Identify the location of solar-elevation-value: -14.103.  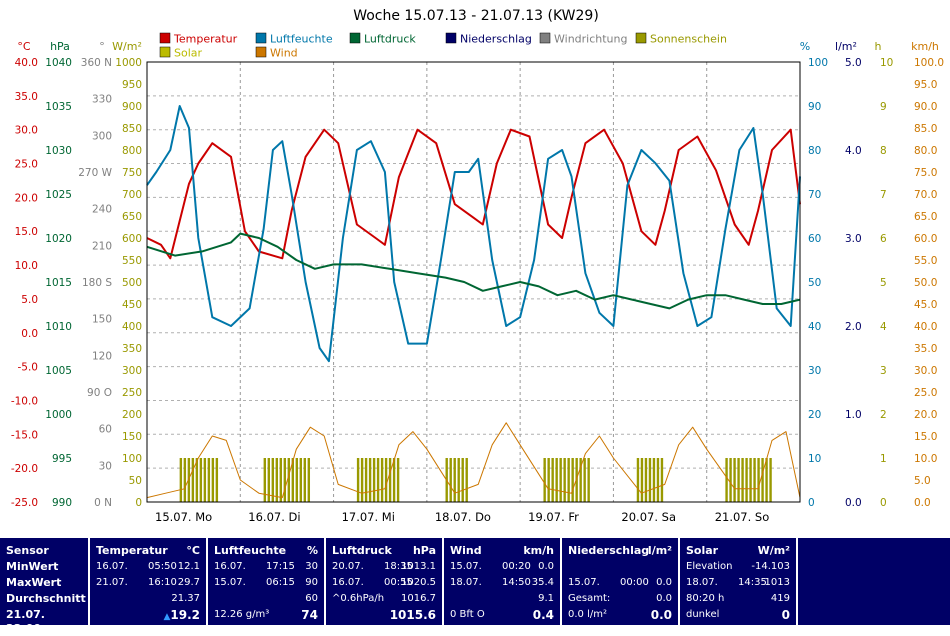
(770, 566).